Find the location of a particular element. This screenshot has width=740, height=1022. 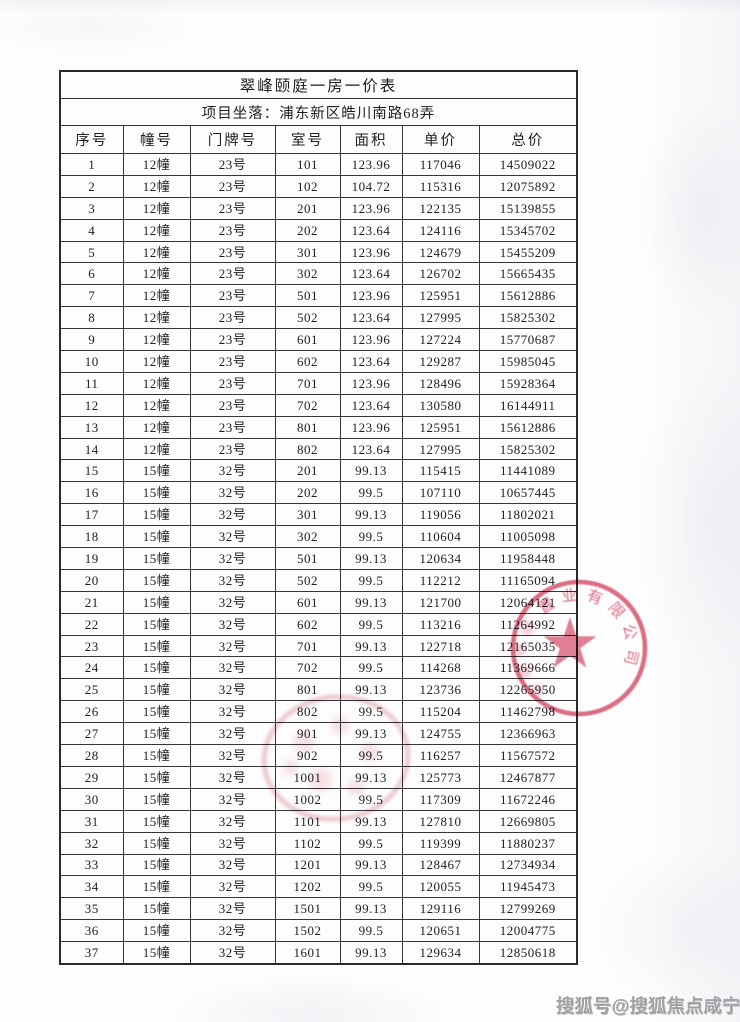

table-row: 28 15幢 32号 902 99.5 116257 11567572 is located at coordinates (318, 755).